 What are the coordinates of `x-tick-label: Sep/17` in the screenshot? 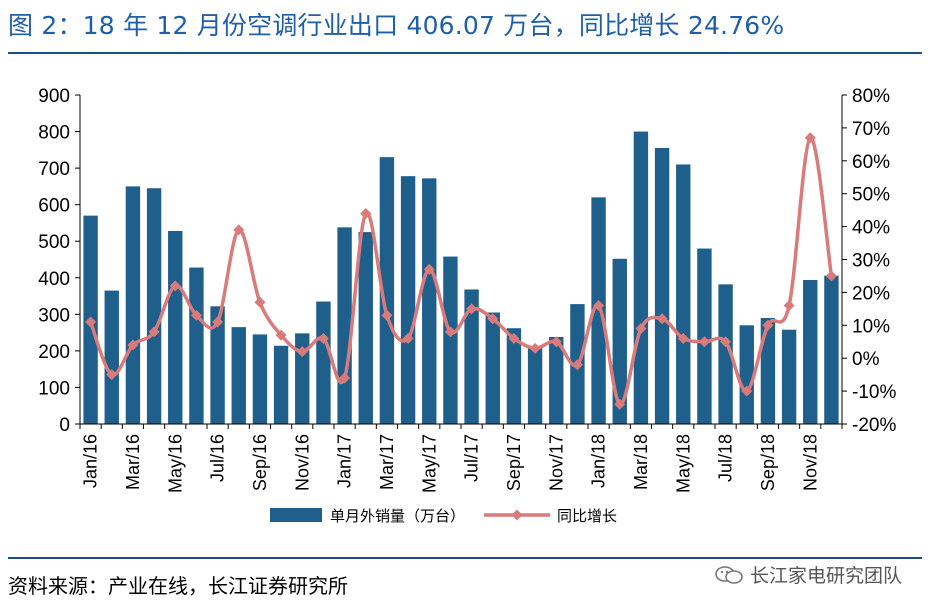 It's located at (514, 462).